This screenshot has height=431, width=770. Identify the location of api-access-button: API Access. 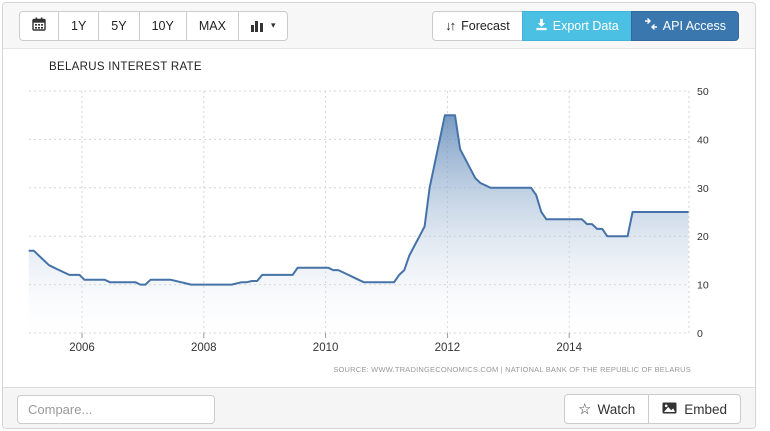
(684, 25).